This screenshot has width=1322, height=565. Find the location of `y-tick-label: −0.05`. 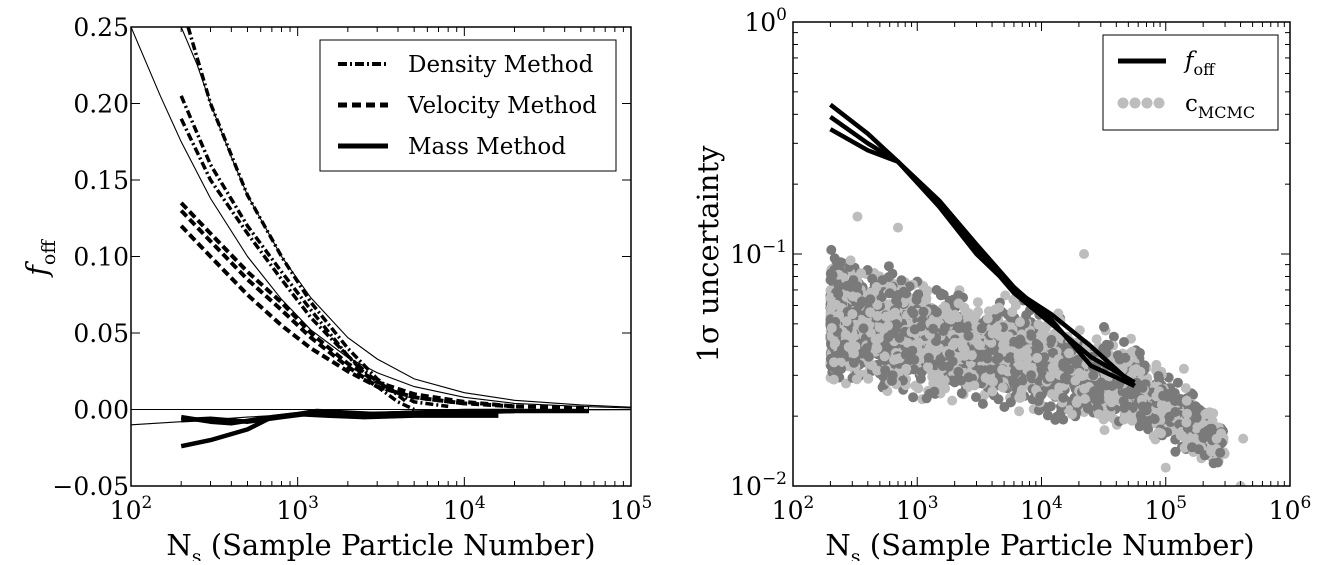

y-tick-label: −0.05 is located at coordinates (90, 486).